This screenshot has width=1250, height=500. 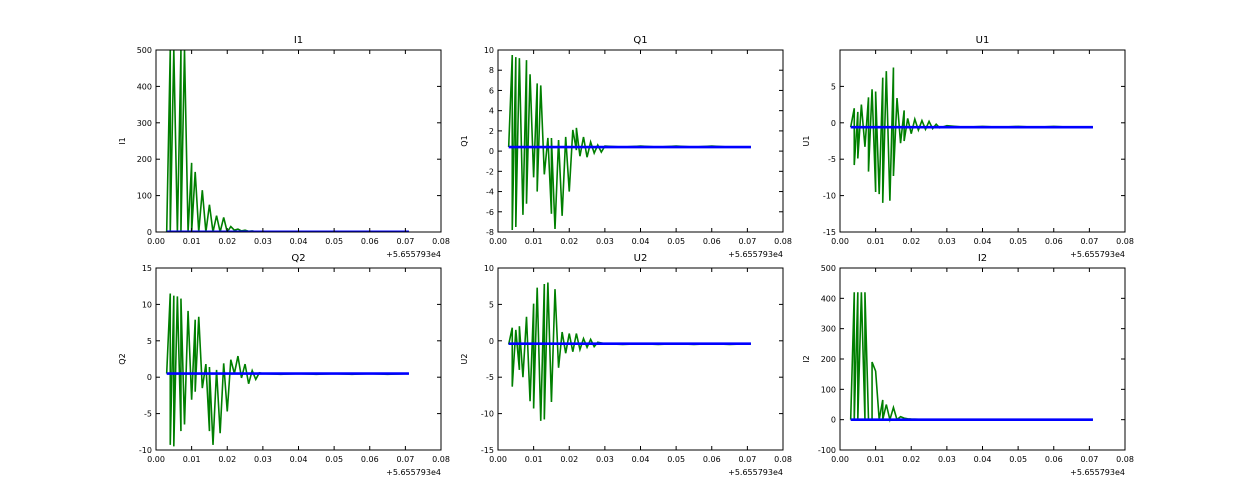 What do you see at coordinates (827, 450) in the screenshot?
I see `y-tick-label: -100` at bounding box center [827, 450].